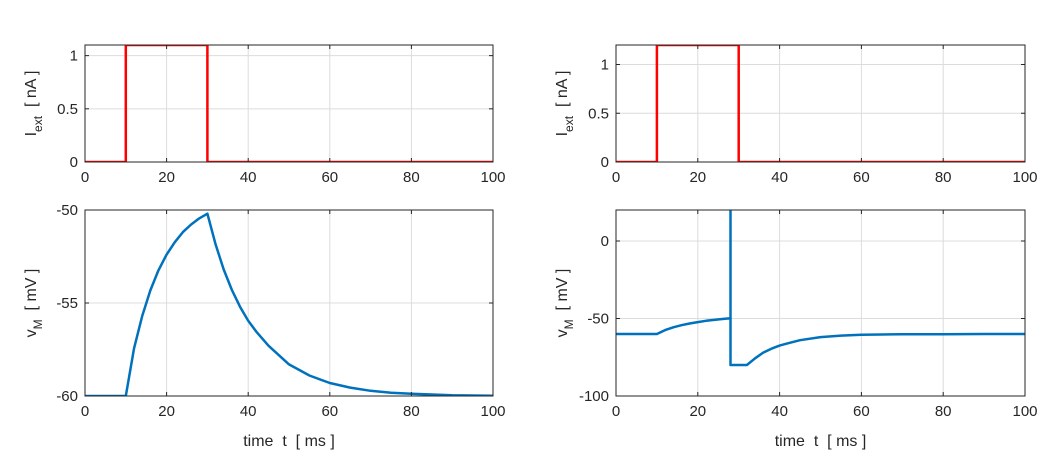 This screenshot has height=465, width=1063. I want to click on panel-top-left: 0 20 40 60 80 100 0 0.5 1 Iext [ nA ], so click(264, 115).